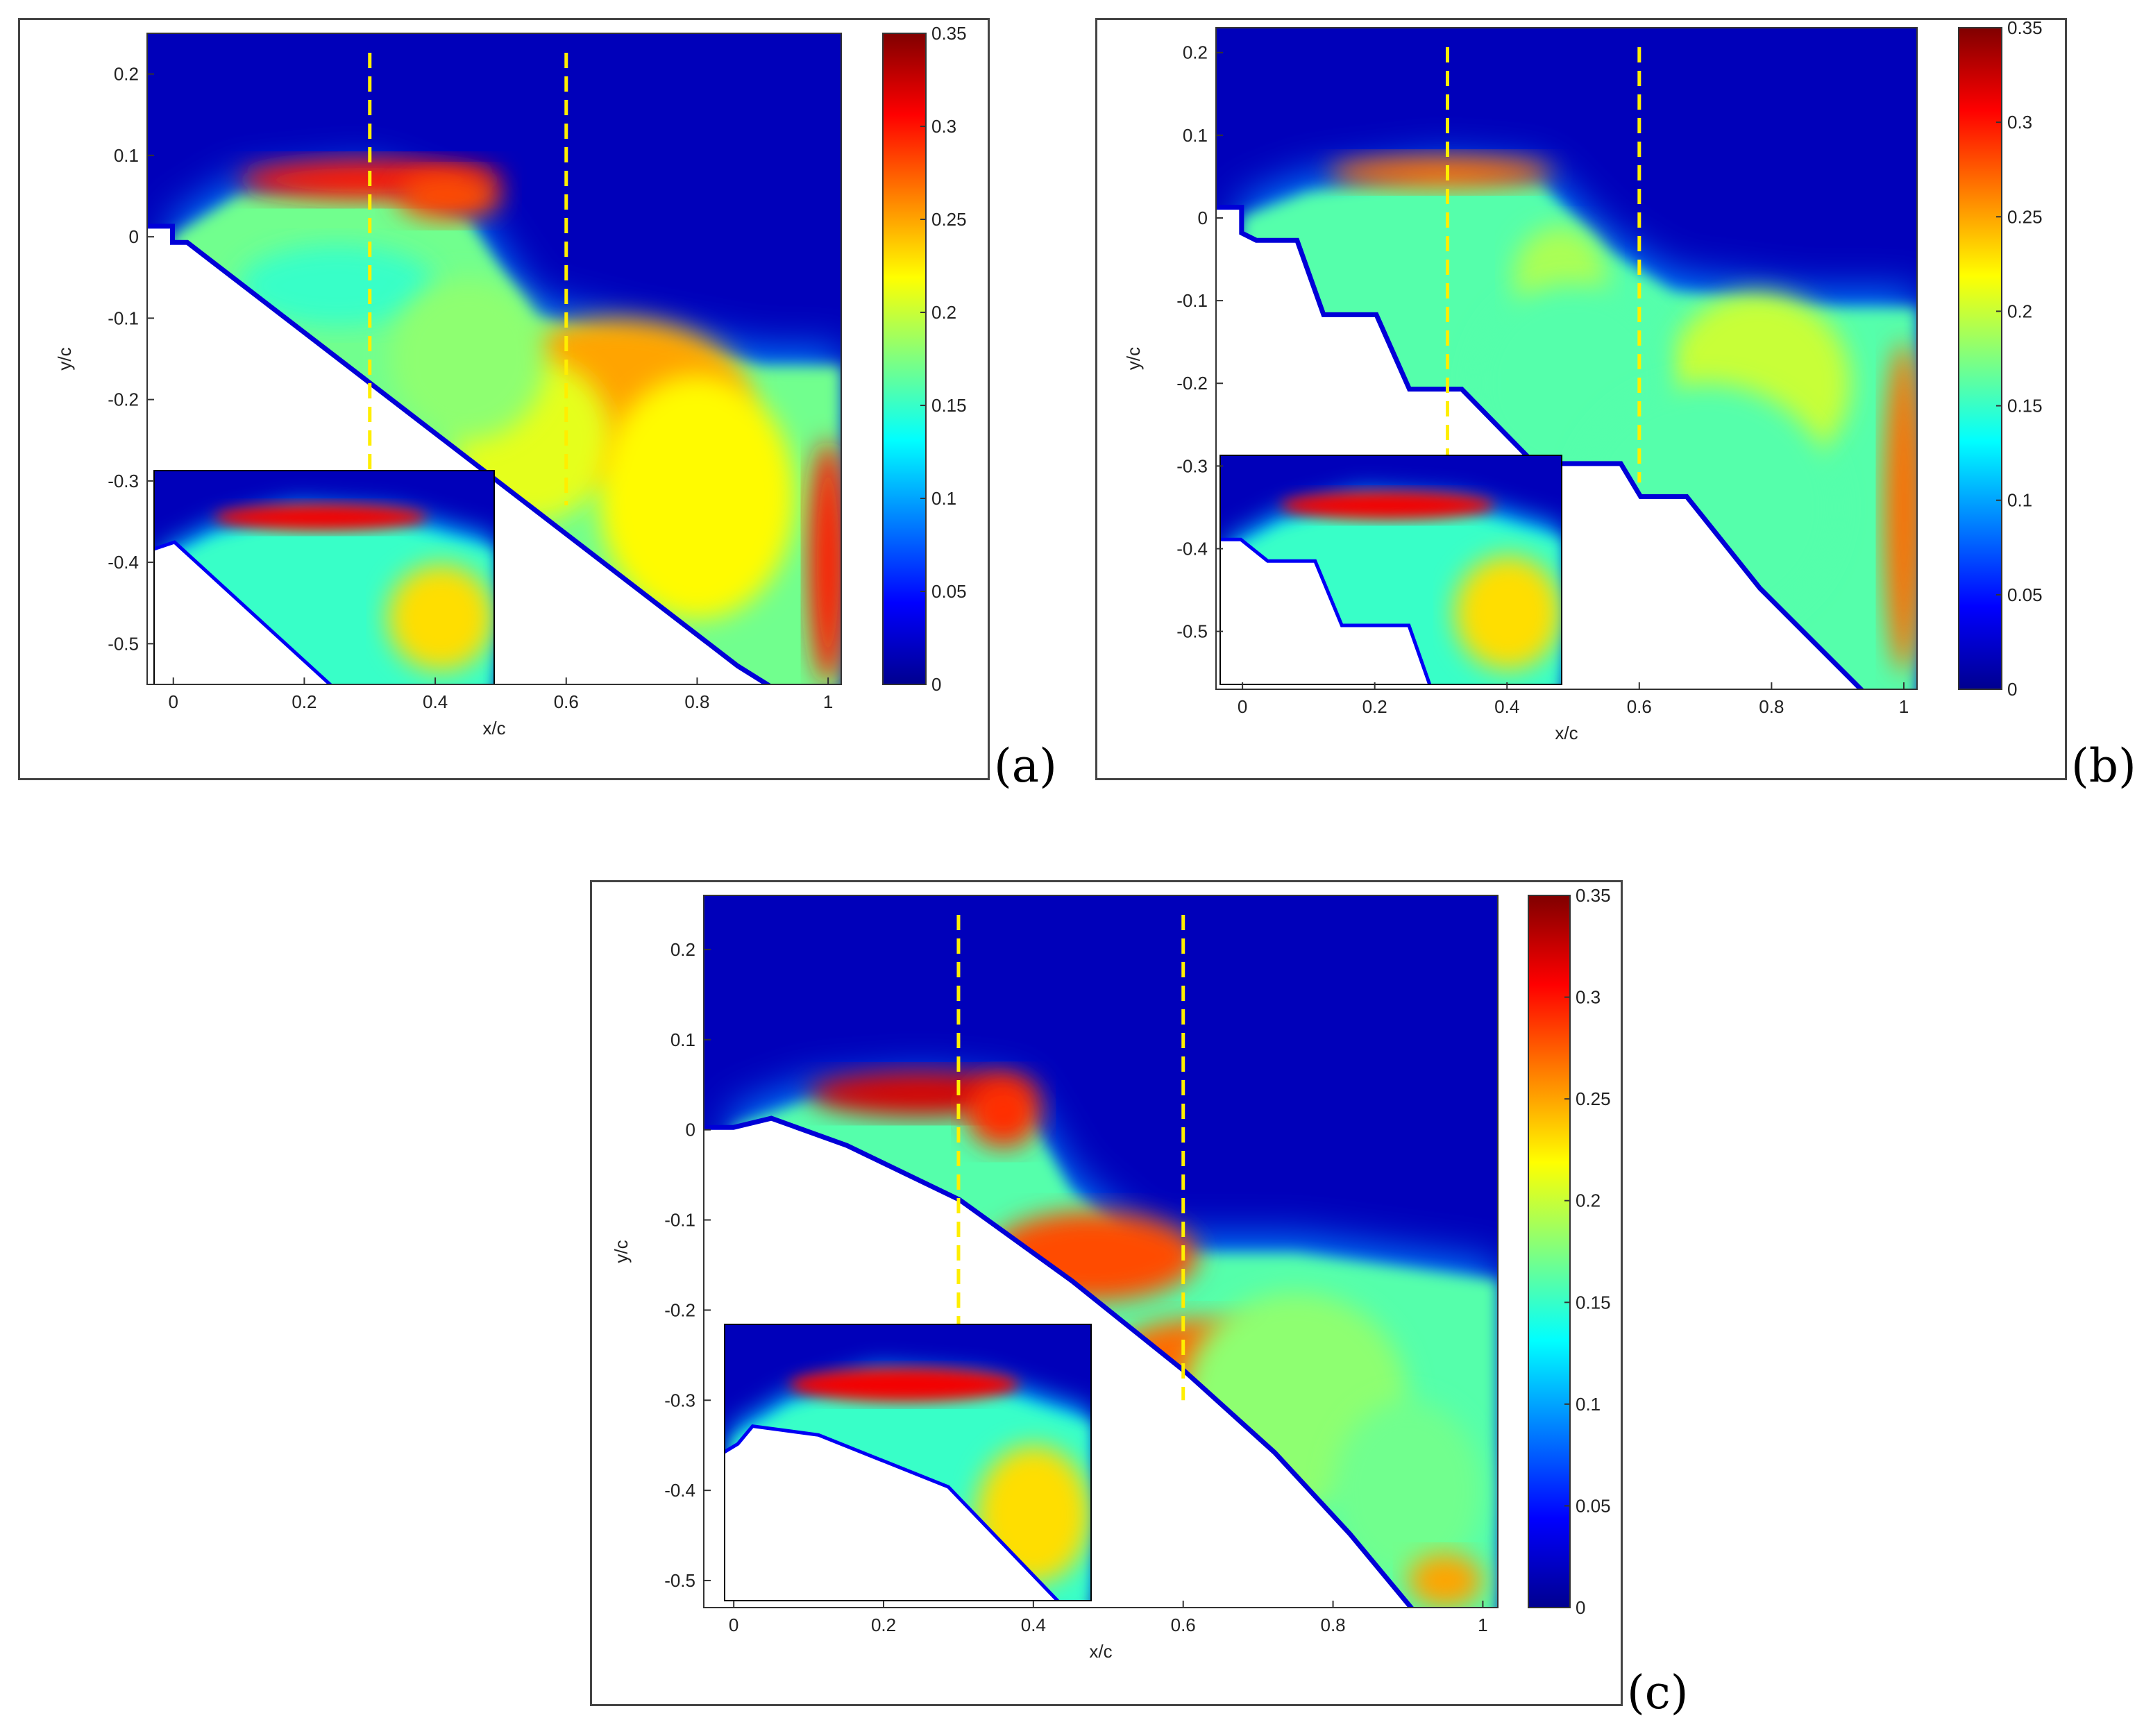 The height and width of the screenshot is (1736, 2144). I want to click on y-tick-label: -0.4, so click(123, 562).